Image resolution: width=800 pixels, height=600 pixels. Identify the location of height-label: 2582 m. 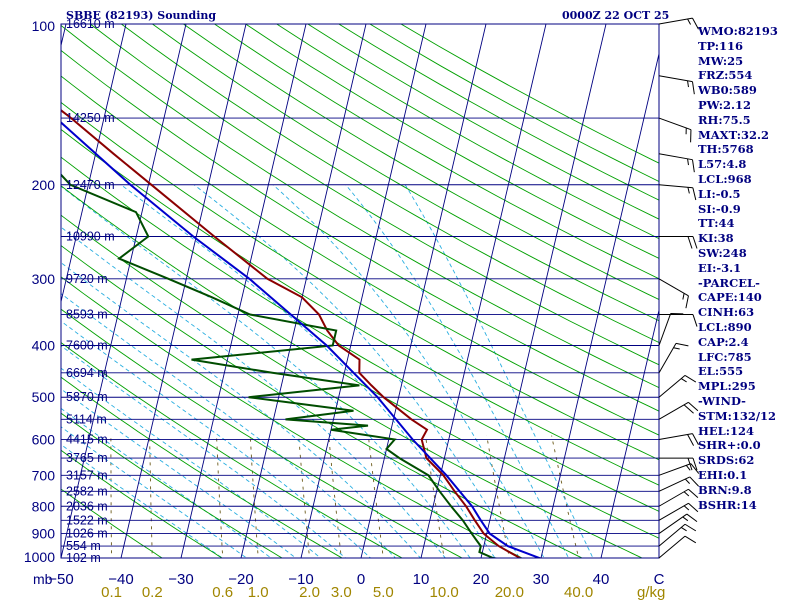
(87, 491).